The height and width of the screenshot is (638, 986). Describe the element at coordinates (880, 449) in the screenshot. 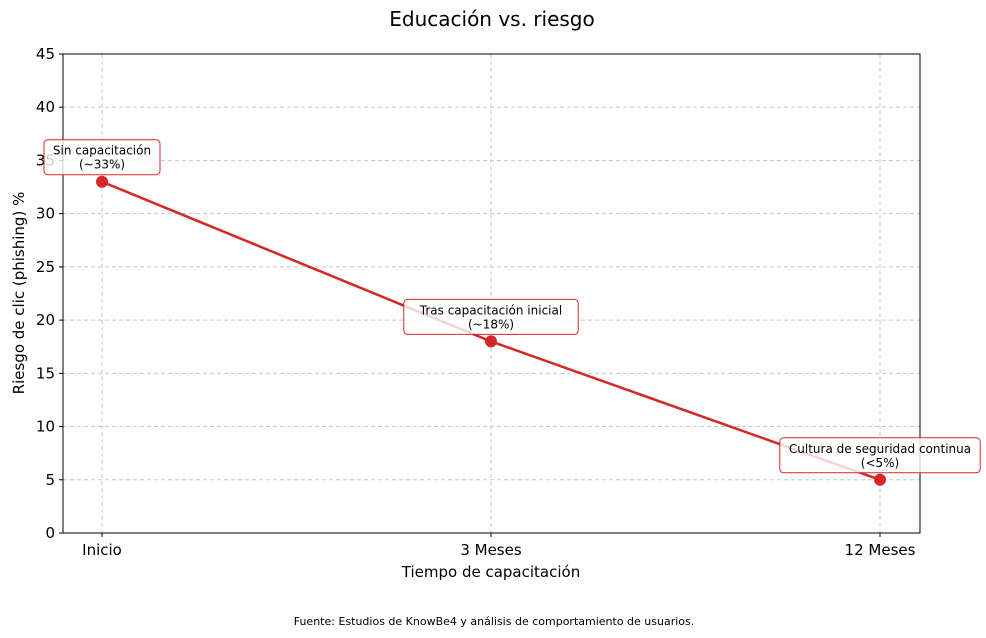

I see `annotation-label: Cultura de seguridad continua` at that location.